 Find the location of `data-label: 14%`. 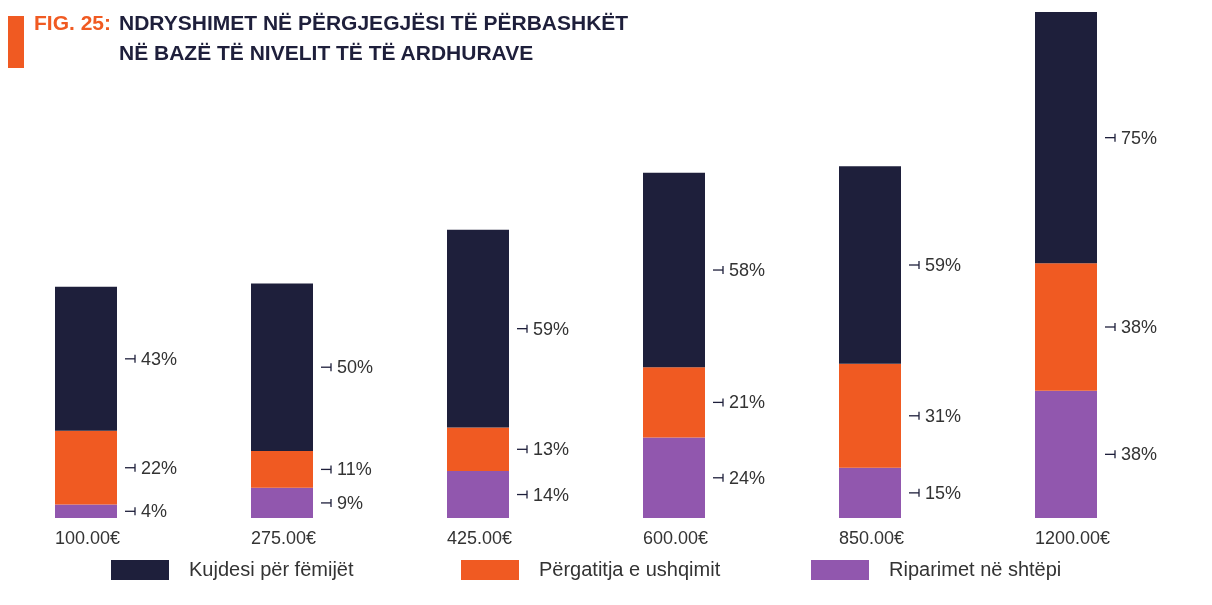

data-label: 14% is located at coordinates (551, 494).